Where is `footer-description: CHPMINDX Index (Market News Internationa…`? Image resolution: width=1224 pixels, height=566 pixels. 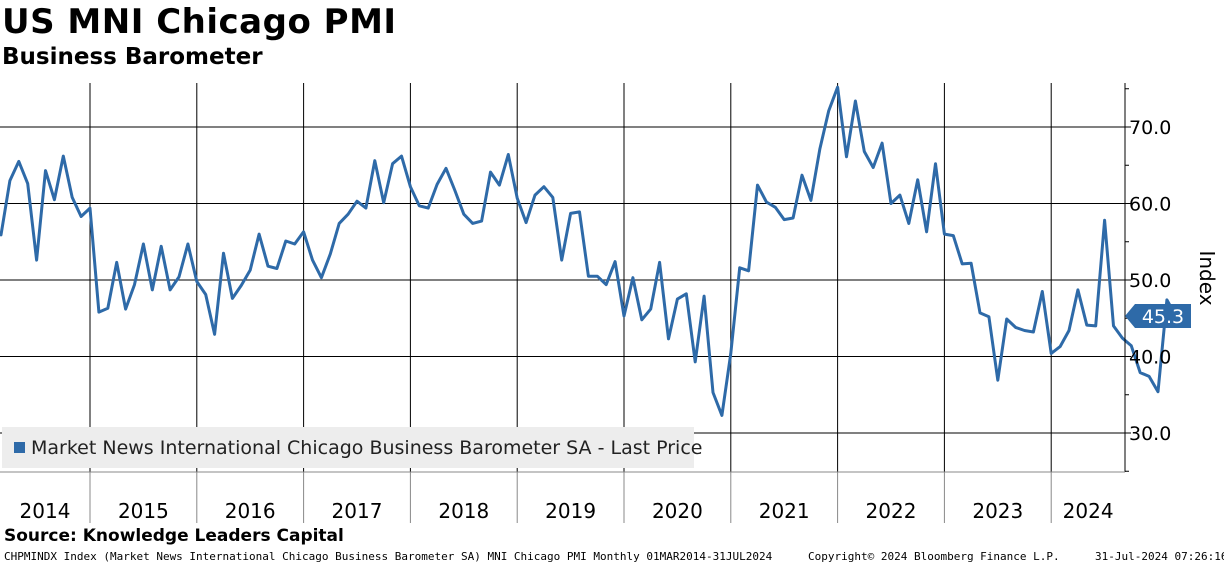
footer-description: CHPMINDX Index (Market News Internationa… is located at coordinates (388, 556).